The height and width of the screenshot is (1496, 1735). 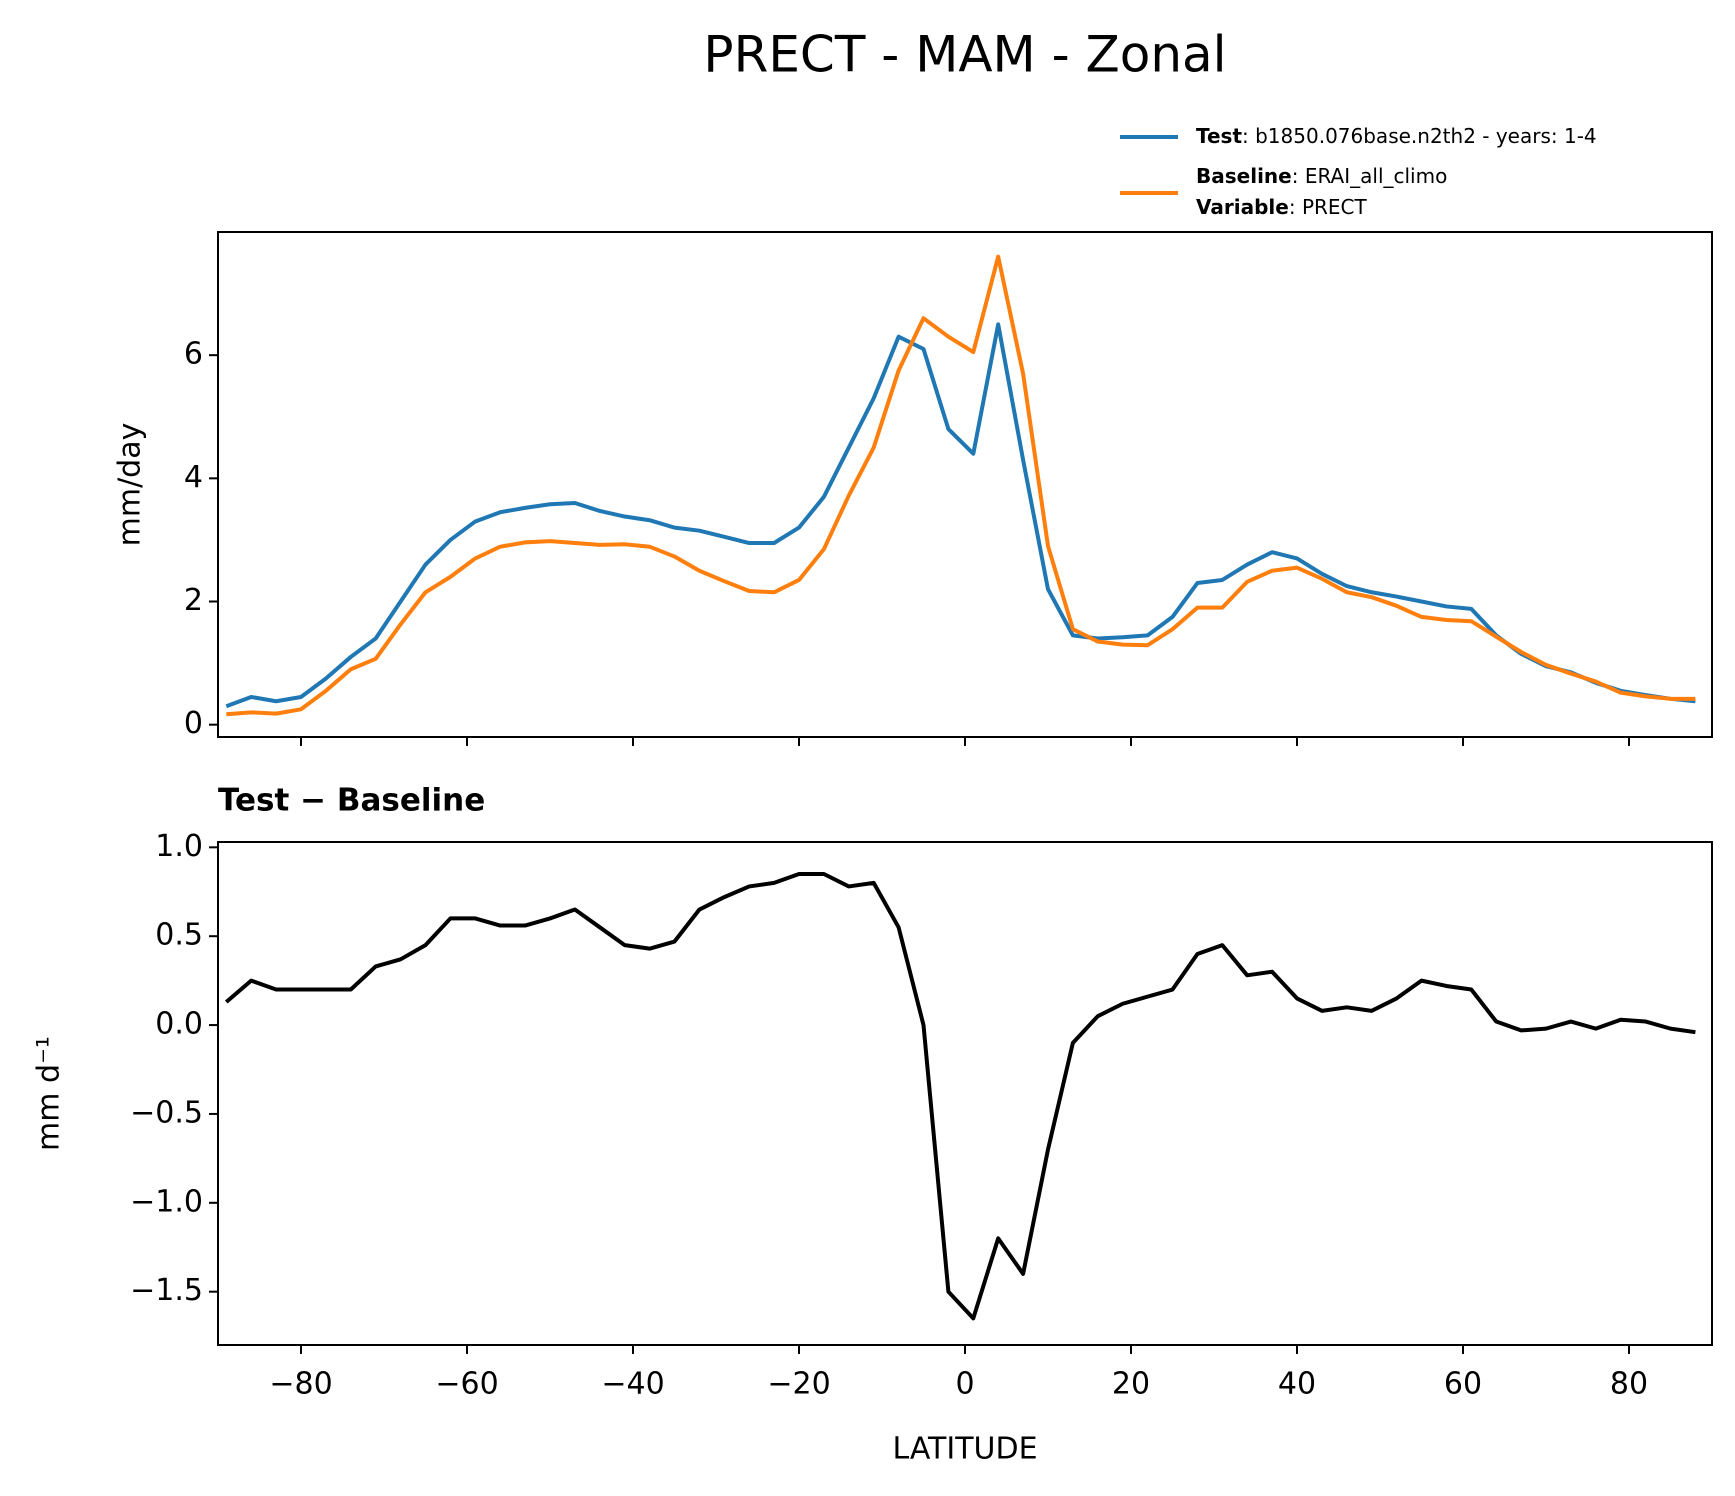 What do you see at coordinates (798, 1384) in the screenshot?
I see `x-tick-label: −20` at bounding box center [798, 1384].